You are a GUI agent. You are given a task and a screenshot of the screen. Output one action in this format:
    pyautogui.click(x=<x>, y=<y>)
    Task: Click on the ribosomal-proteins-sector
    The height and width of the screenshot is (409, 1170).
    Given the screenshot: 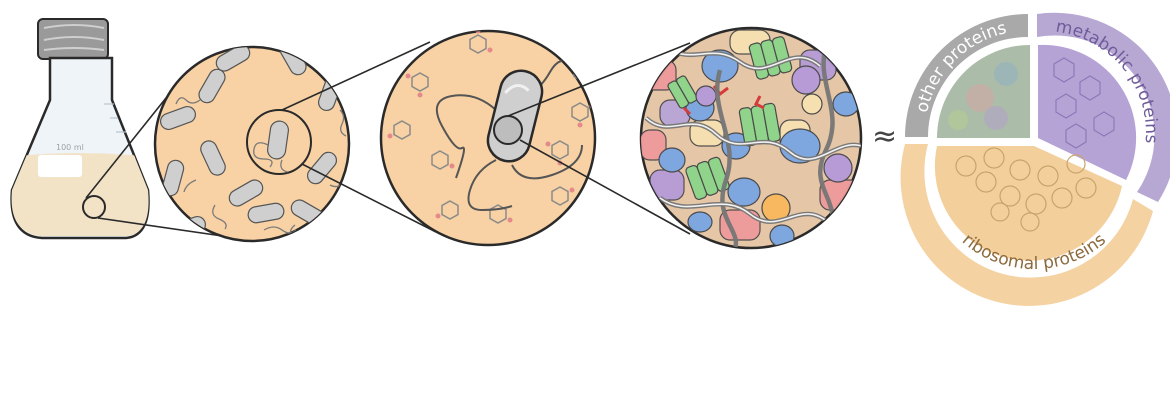 What is the action you would take?
    pyautogui.click(x=1028, y=203)
    